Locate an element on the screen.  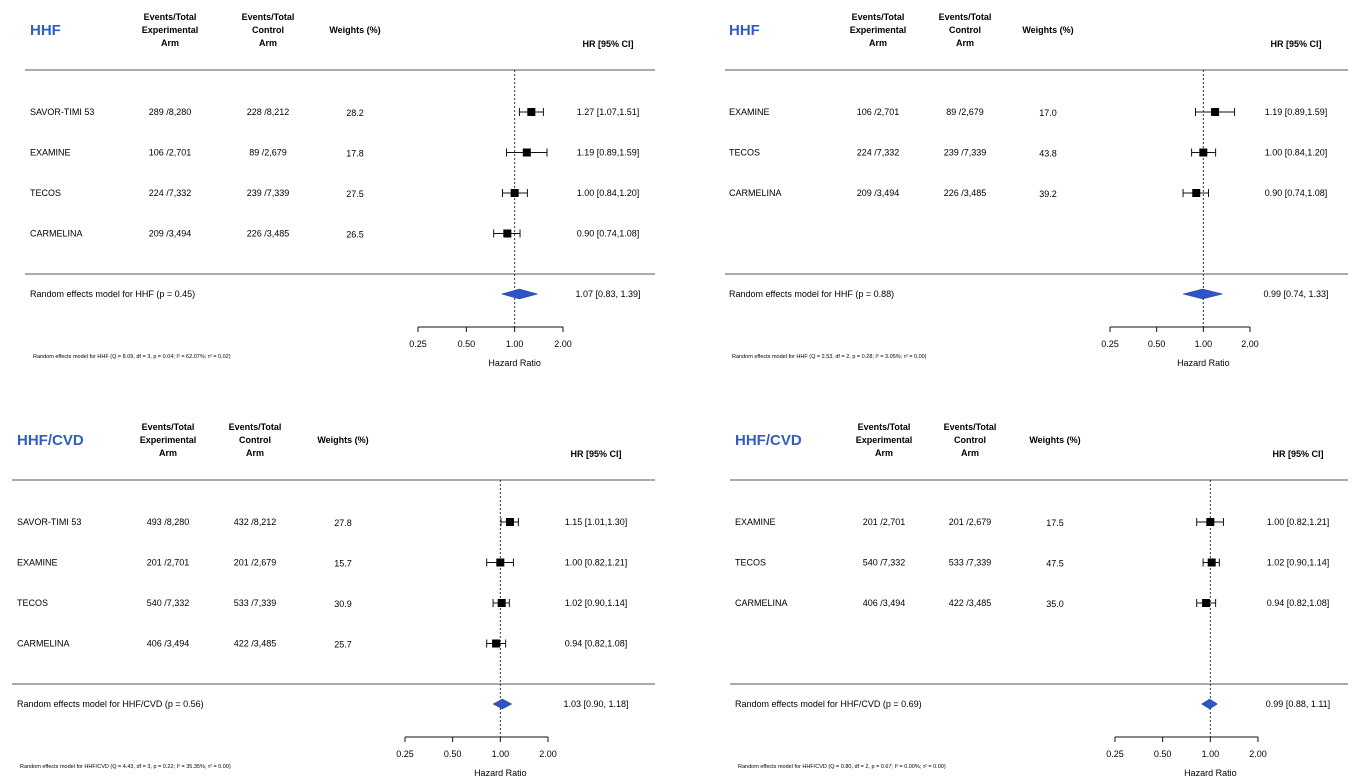
study-hr-ci-label: 1.15 [1.01,1.30] is located at coordinates (596, 522).